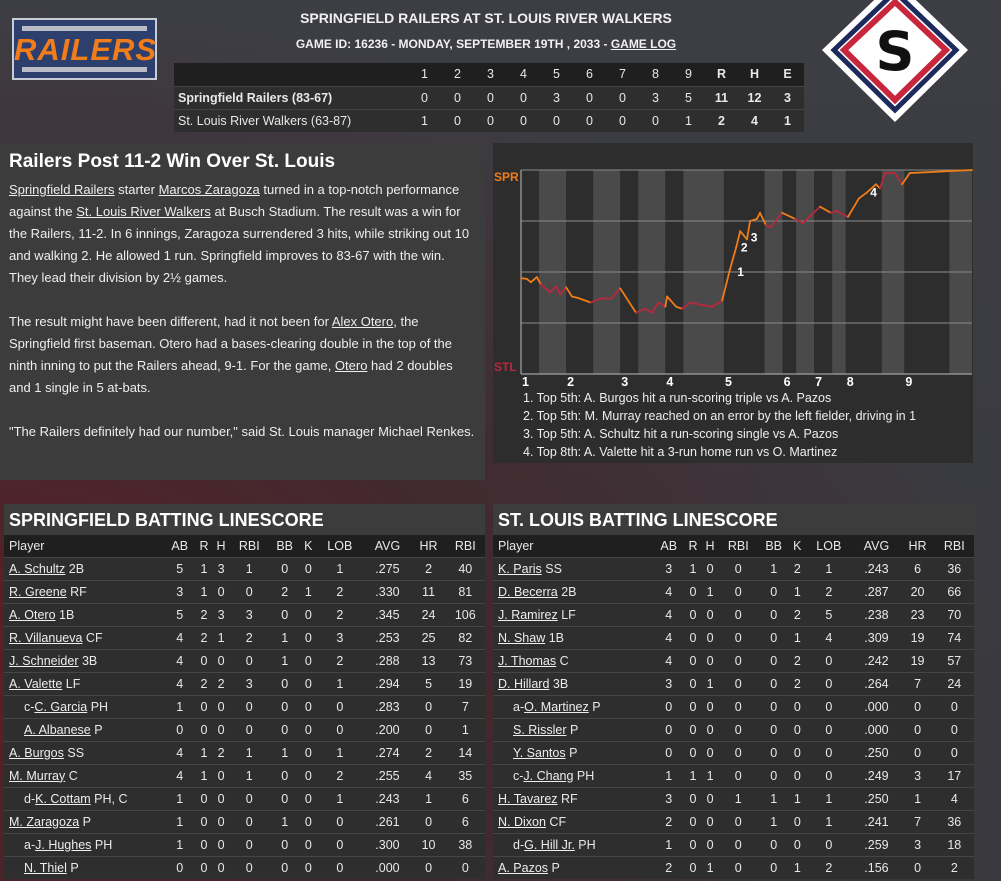 The height and width of the screenshot is (881, 1001). I want to click on score-cell: 3, so click(556, 97).